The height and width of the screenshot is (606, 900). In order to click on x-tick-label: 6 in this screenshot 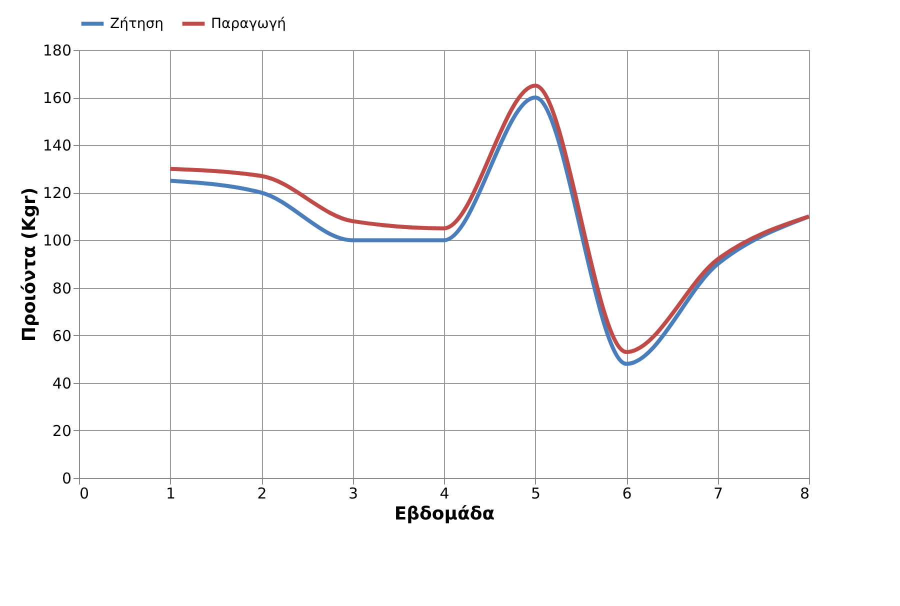, I will do `click(627, 493)`.